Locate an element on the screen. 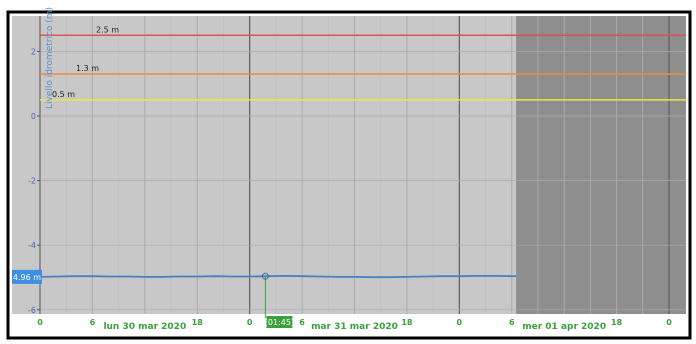  threshold-label: 2.5 m is located at coordinates (107, 29).